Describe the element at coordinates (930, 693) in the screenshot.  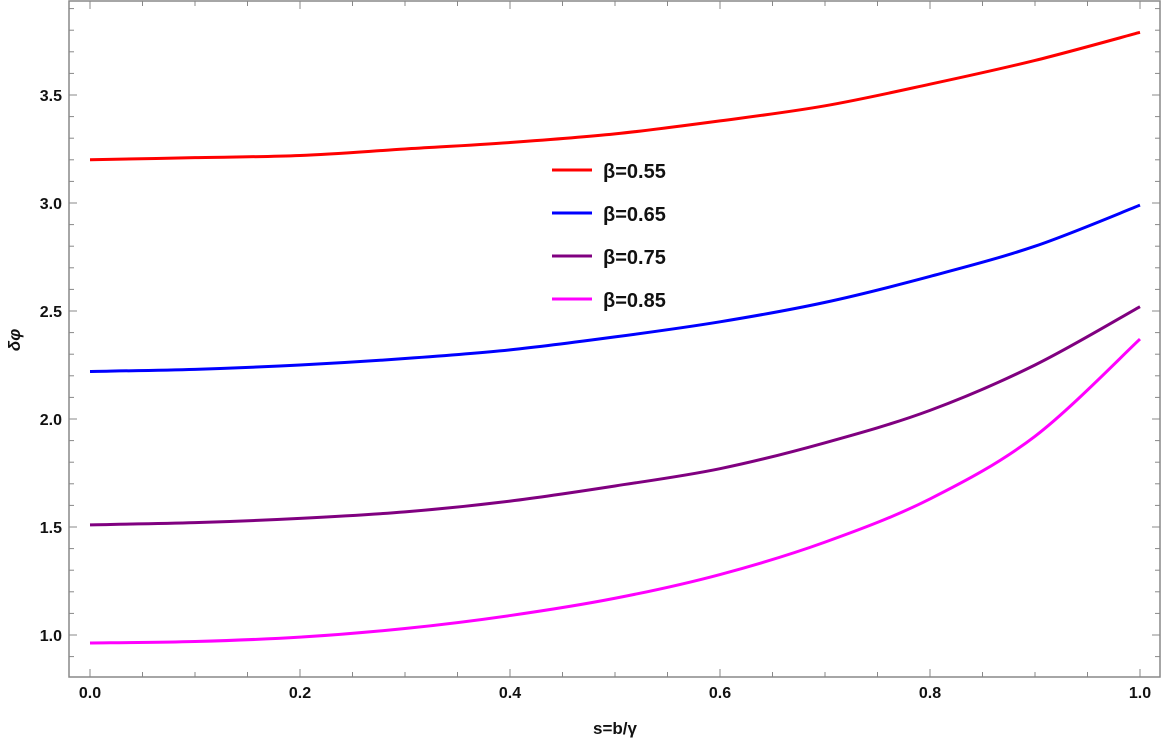
I see `x-tick-label: 0.8` at that location.